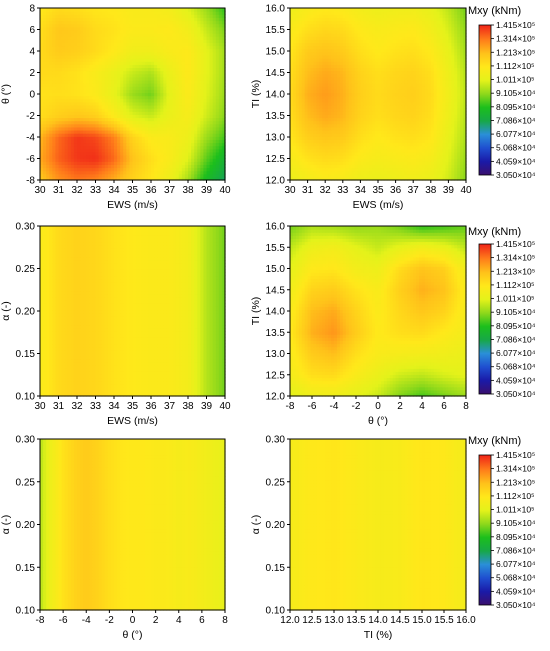  Describe the element at coordinates (77, 190) in the screenshot. I see `x-tick-label: 32` at that location.